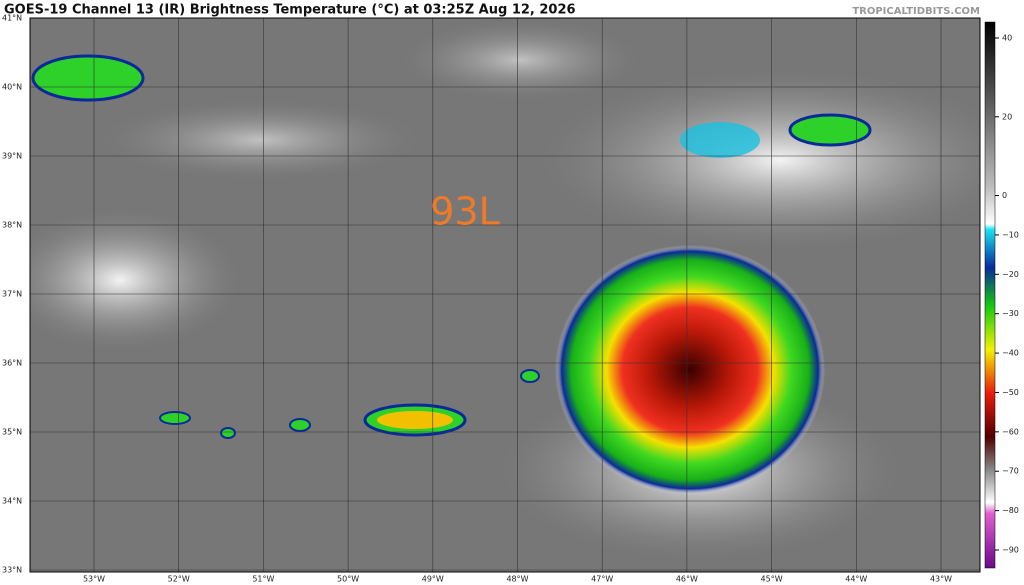 This screenshot has height=585, width=1024. Describe the element at coordinates (1010, 471) in the screenshot. I see `colorbar-tick-label: −70` at that location.